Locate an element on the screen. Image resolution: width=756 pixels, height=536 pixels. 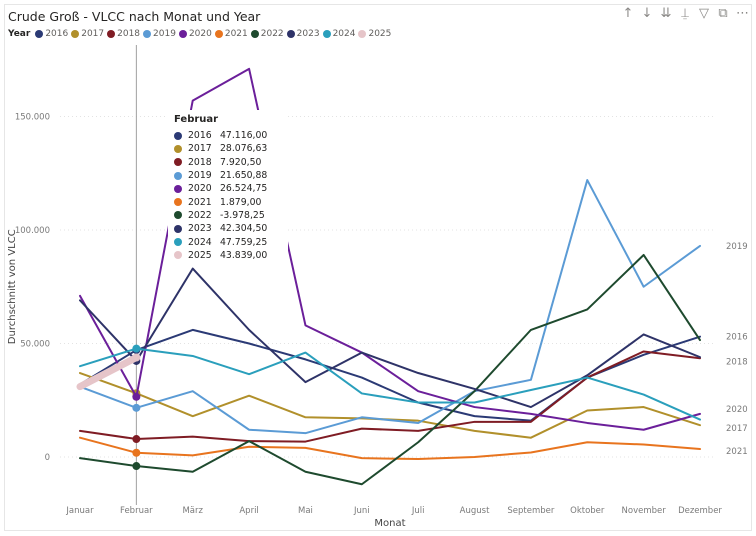
x-tick-label: Februar is located at coordinates (136, 511).